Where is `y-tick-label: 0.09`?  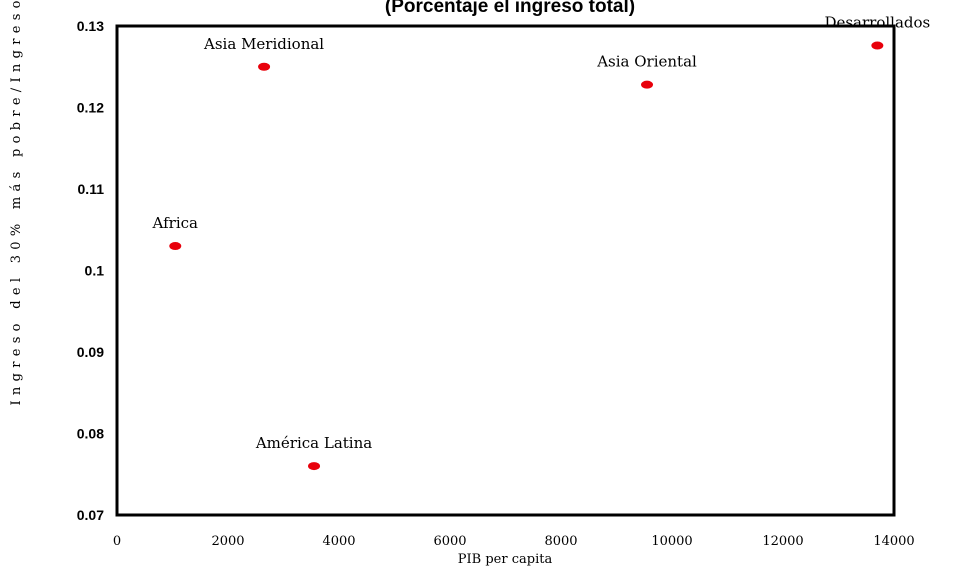 y-tick-label: 0.09 is located at coordinates (90, 352).